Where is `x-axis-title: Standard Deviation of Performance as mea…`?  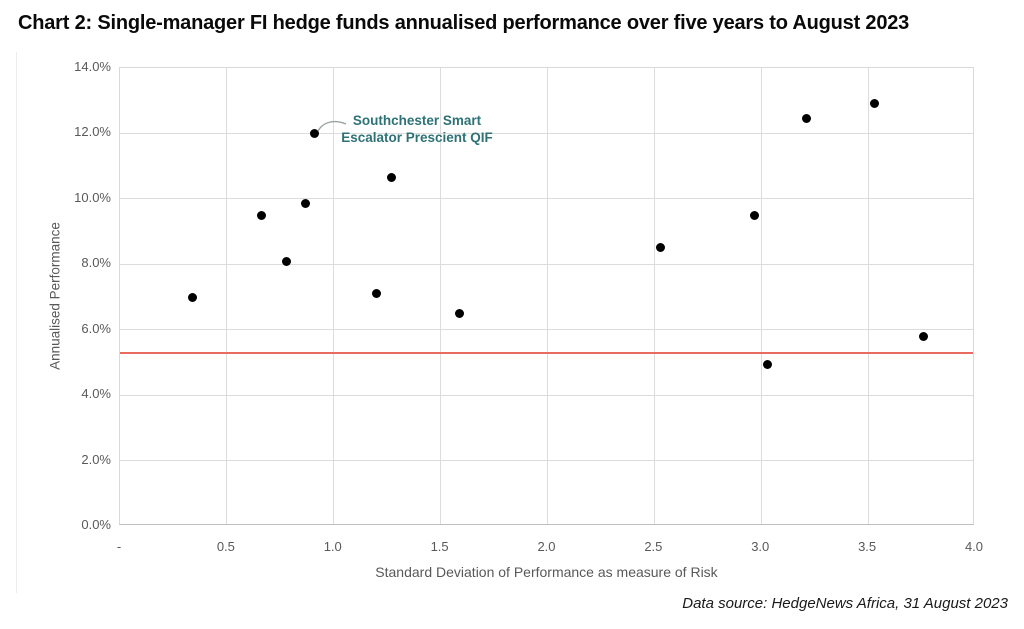 x-axis-title: Standard Deviation of Performance as mea… is located at coordinates (546, 572).